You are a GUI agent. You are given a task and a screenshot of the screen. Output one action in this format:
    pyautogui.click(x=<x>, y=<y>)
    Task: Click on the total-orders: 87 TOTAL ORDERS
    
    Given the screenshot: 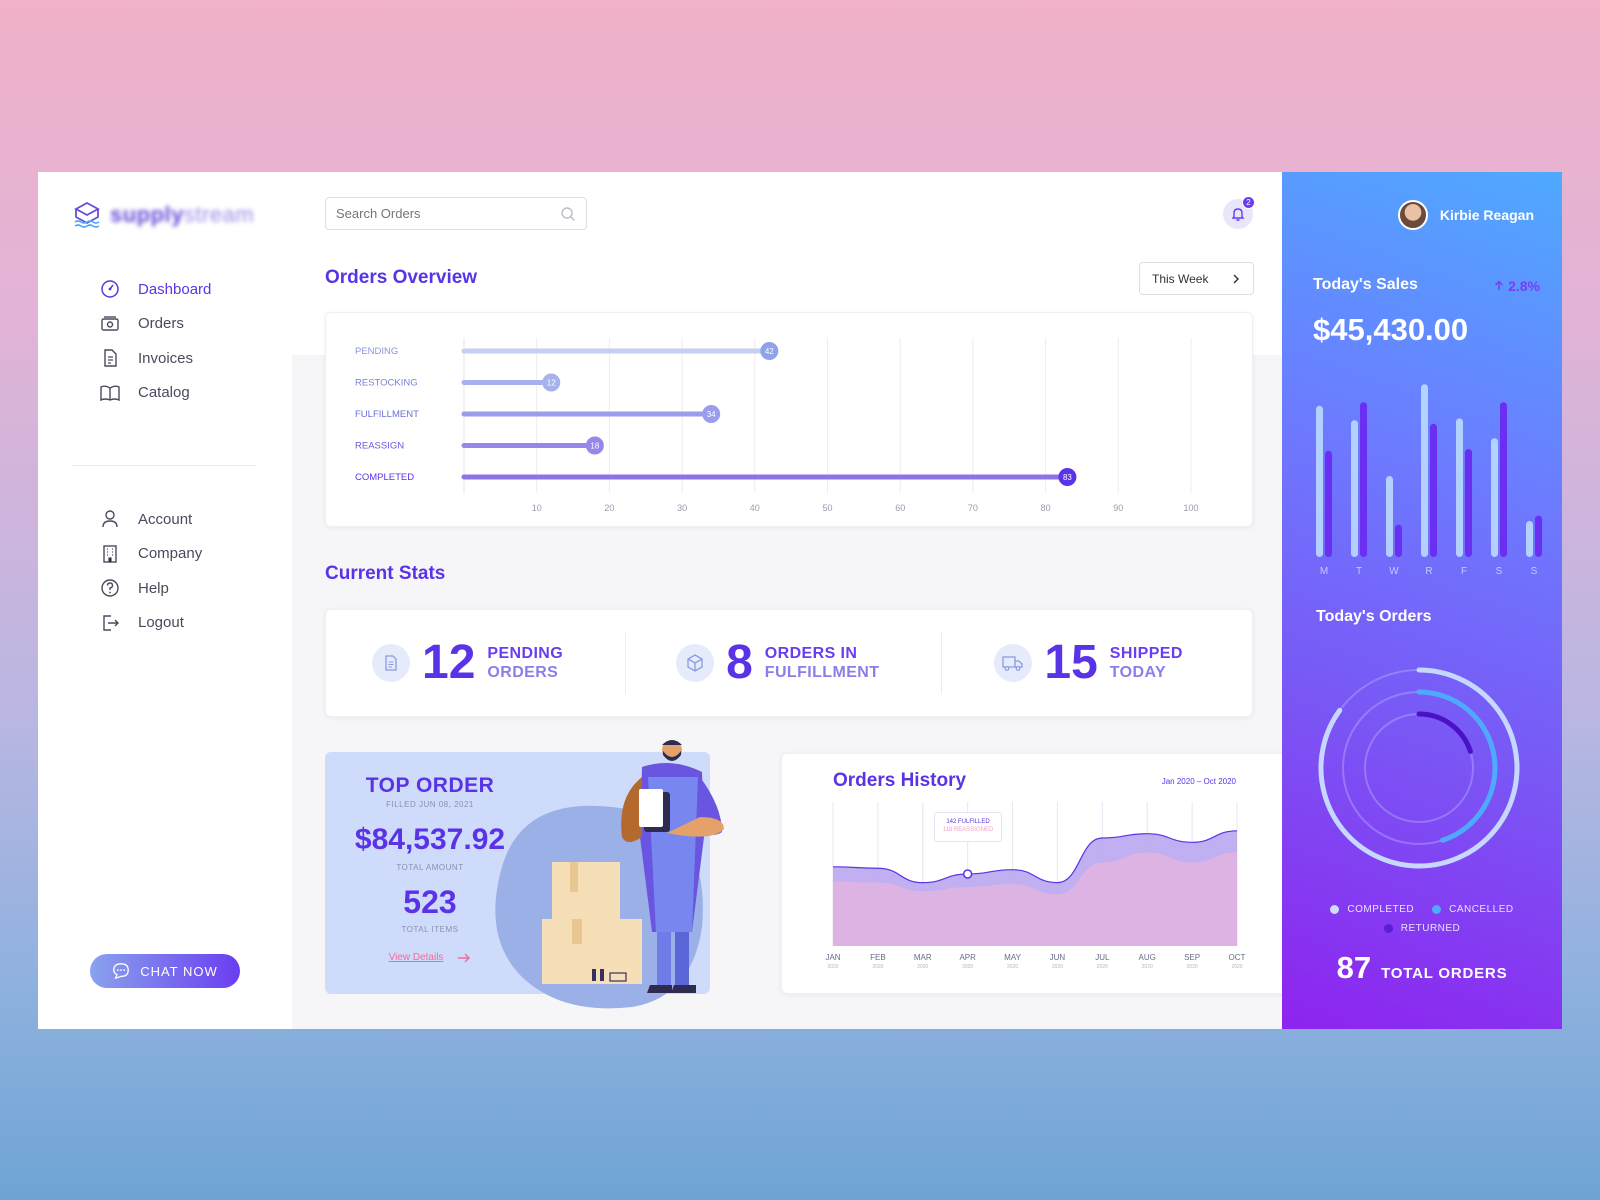 What is the action you would take?
    pyautogui.click(x=1422, y=968)
    